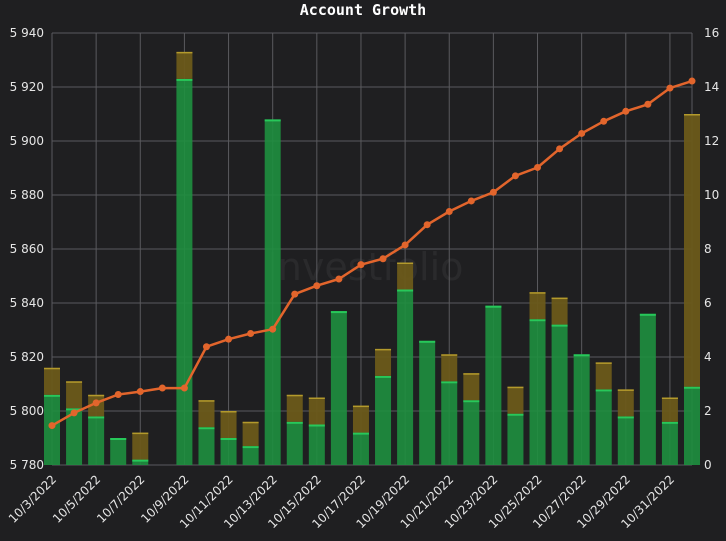 The image size is (726, 541). What do you see at coordinates (27, 411) in the screenshot?
I see `left-tick-label-1: 5 800` at bounding box center [27, 411].